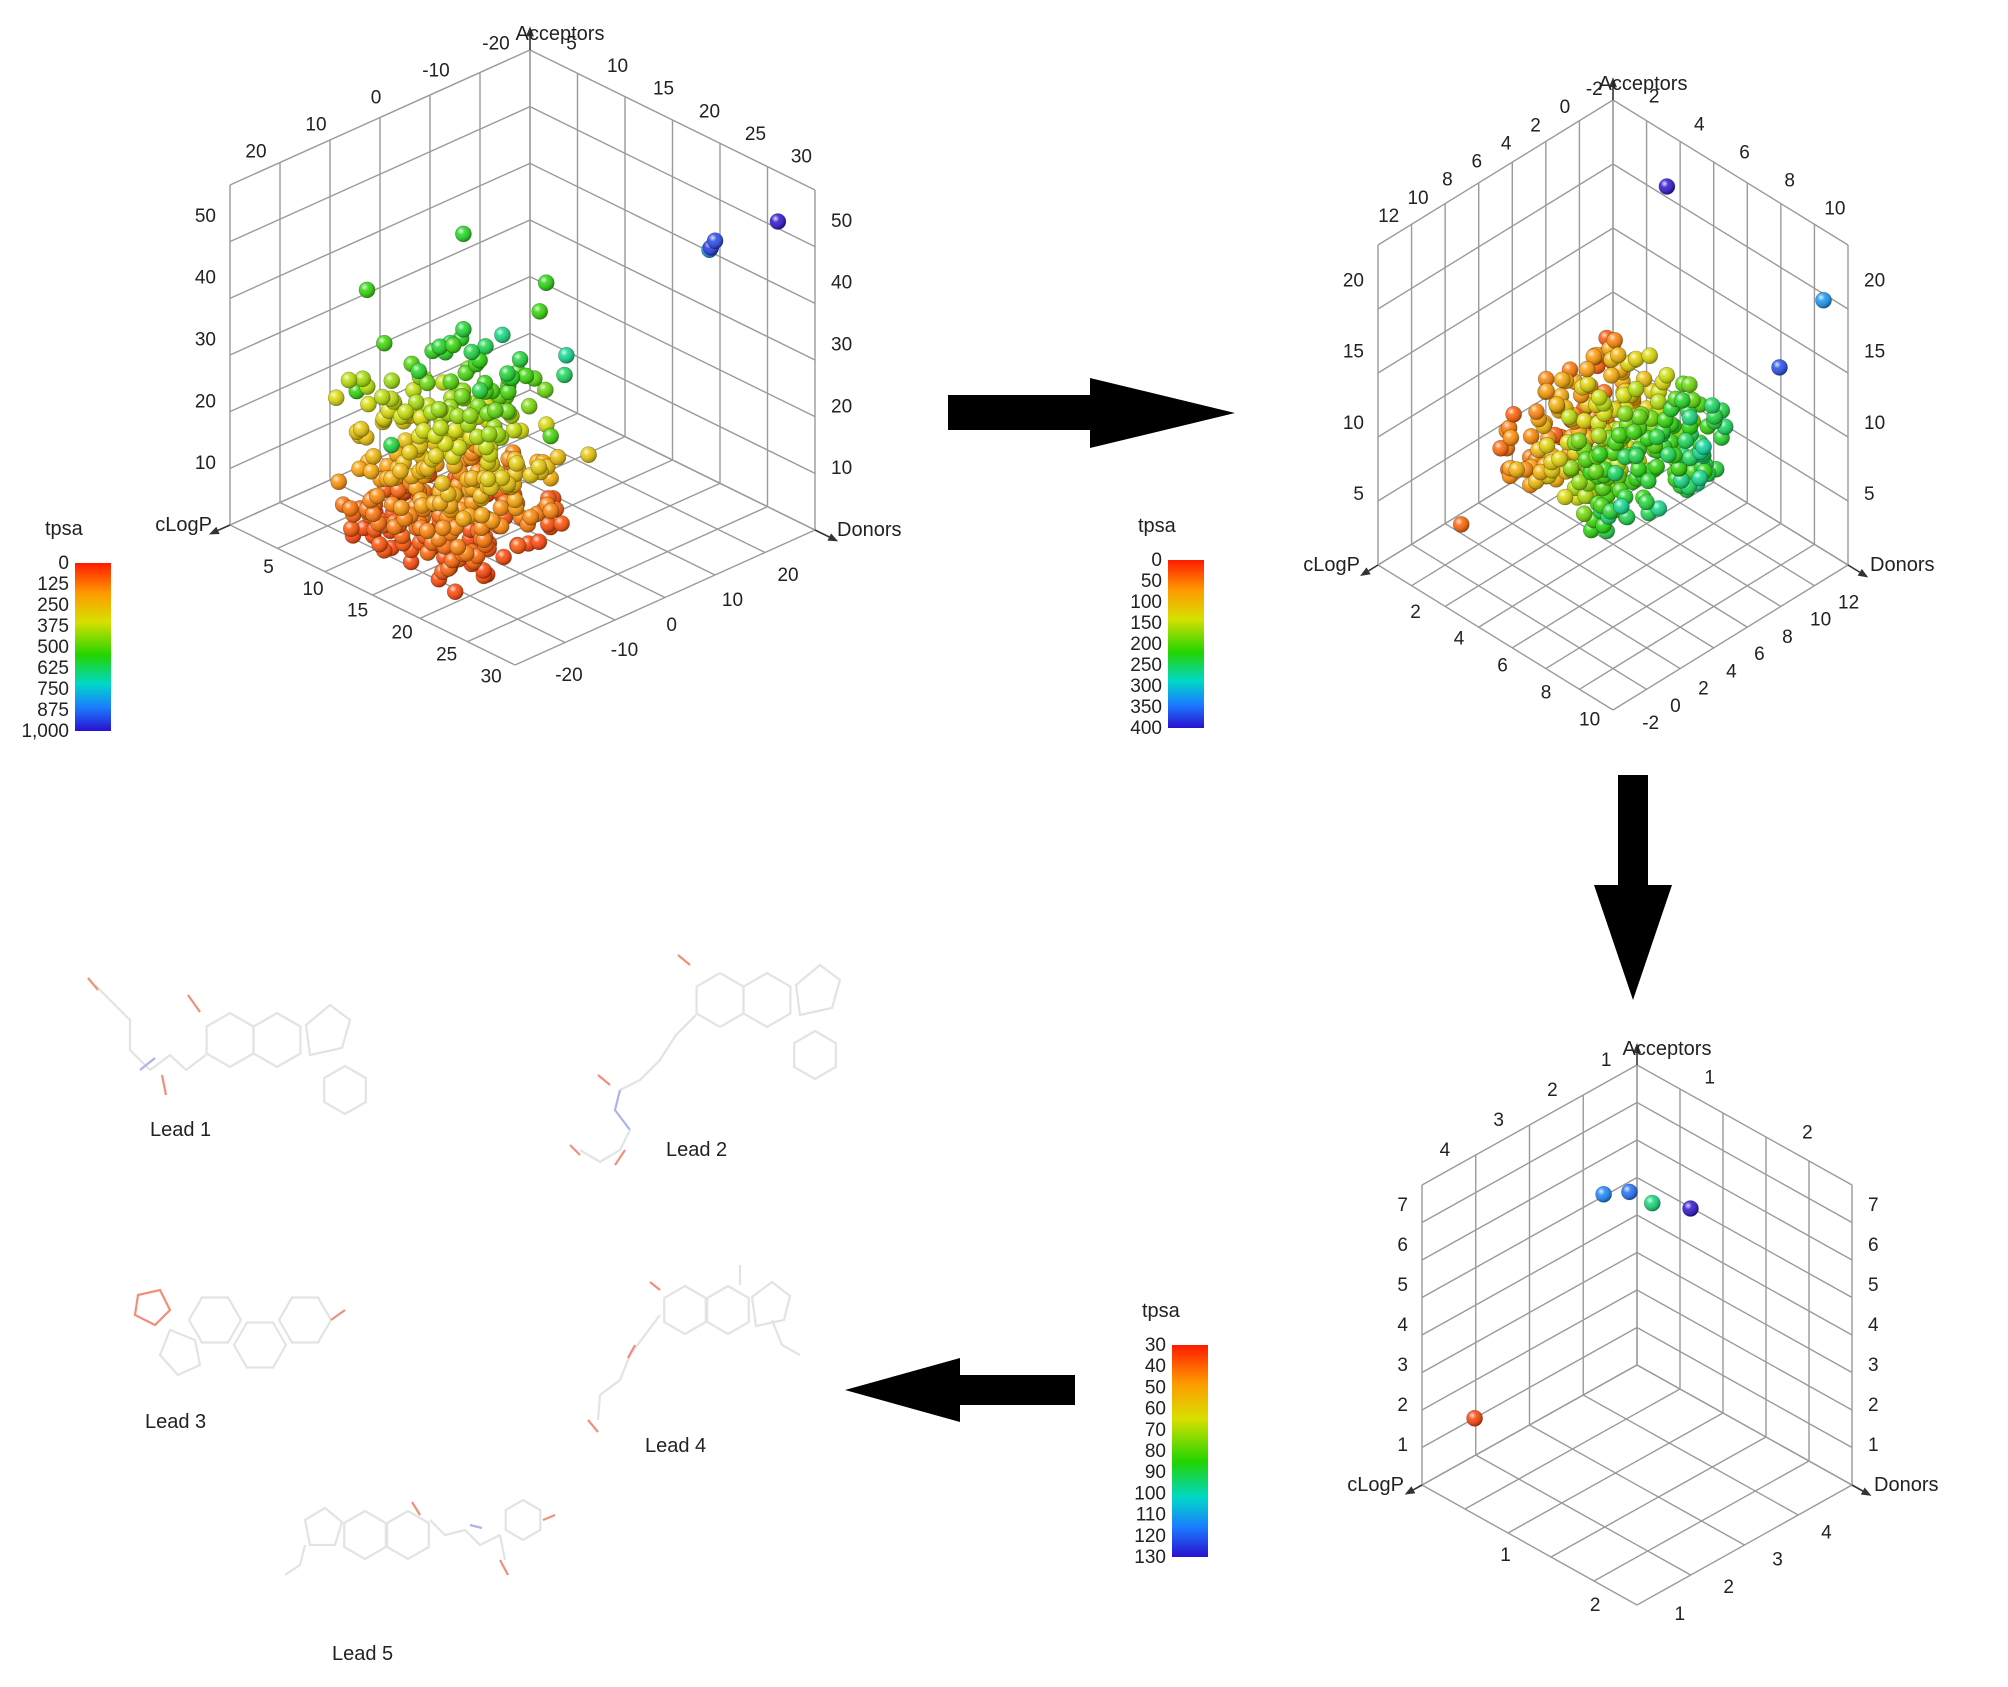 The width and height of the screenshot is (2008, 1687). What do you see at coordinates (696, 1150) in the screenshot?
I see `lead-2-label: Lead 2` at bounding box center [696, 1150].